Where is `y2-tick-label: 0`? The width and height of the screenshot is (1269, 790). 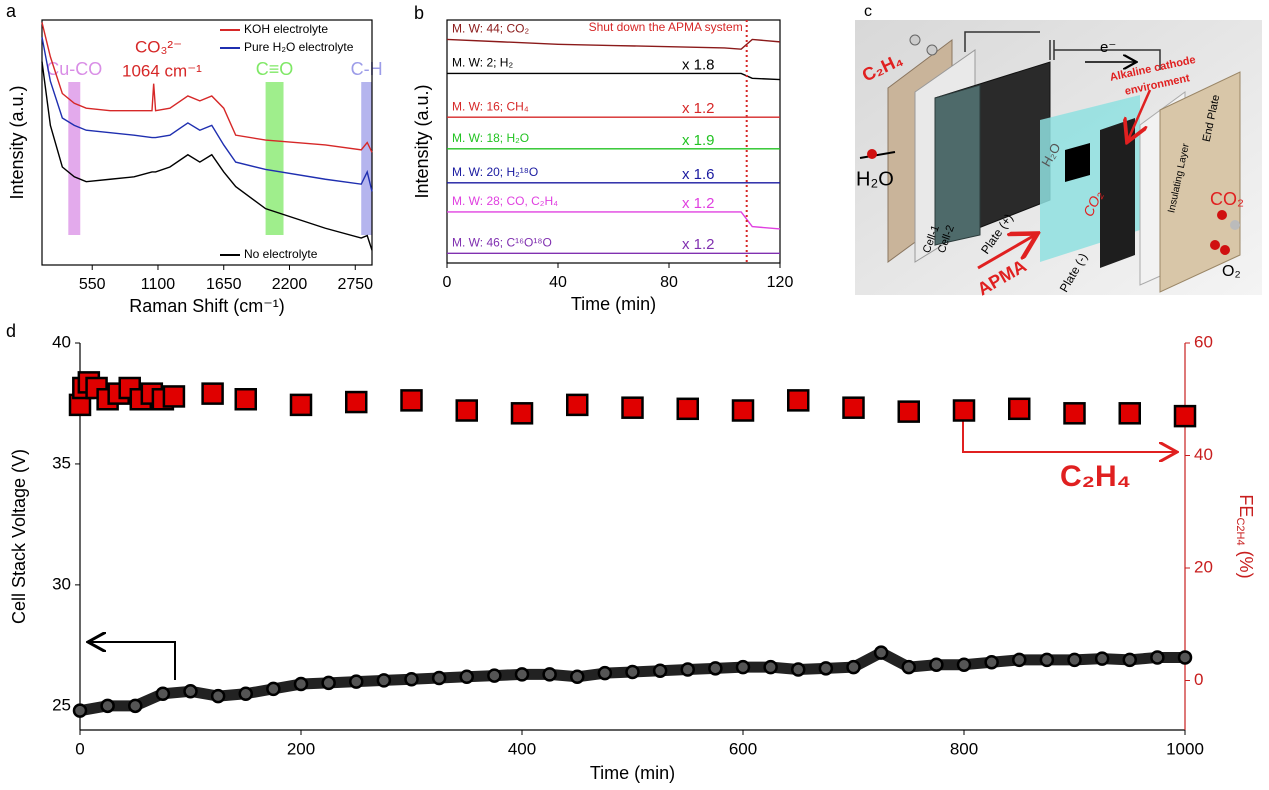 y2-tick-label: 0 is located at coordinates (1198, 679).